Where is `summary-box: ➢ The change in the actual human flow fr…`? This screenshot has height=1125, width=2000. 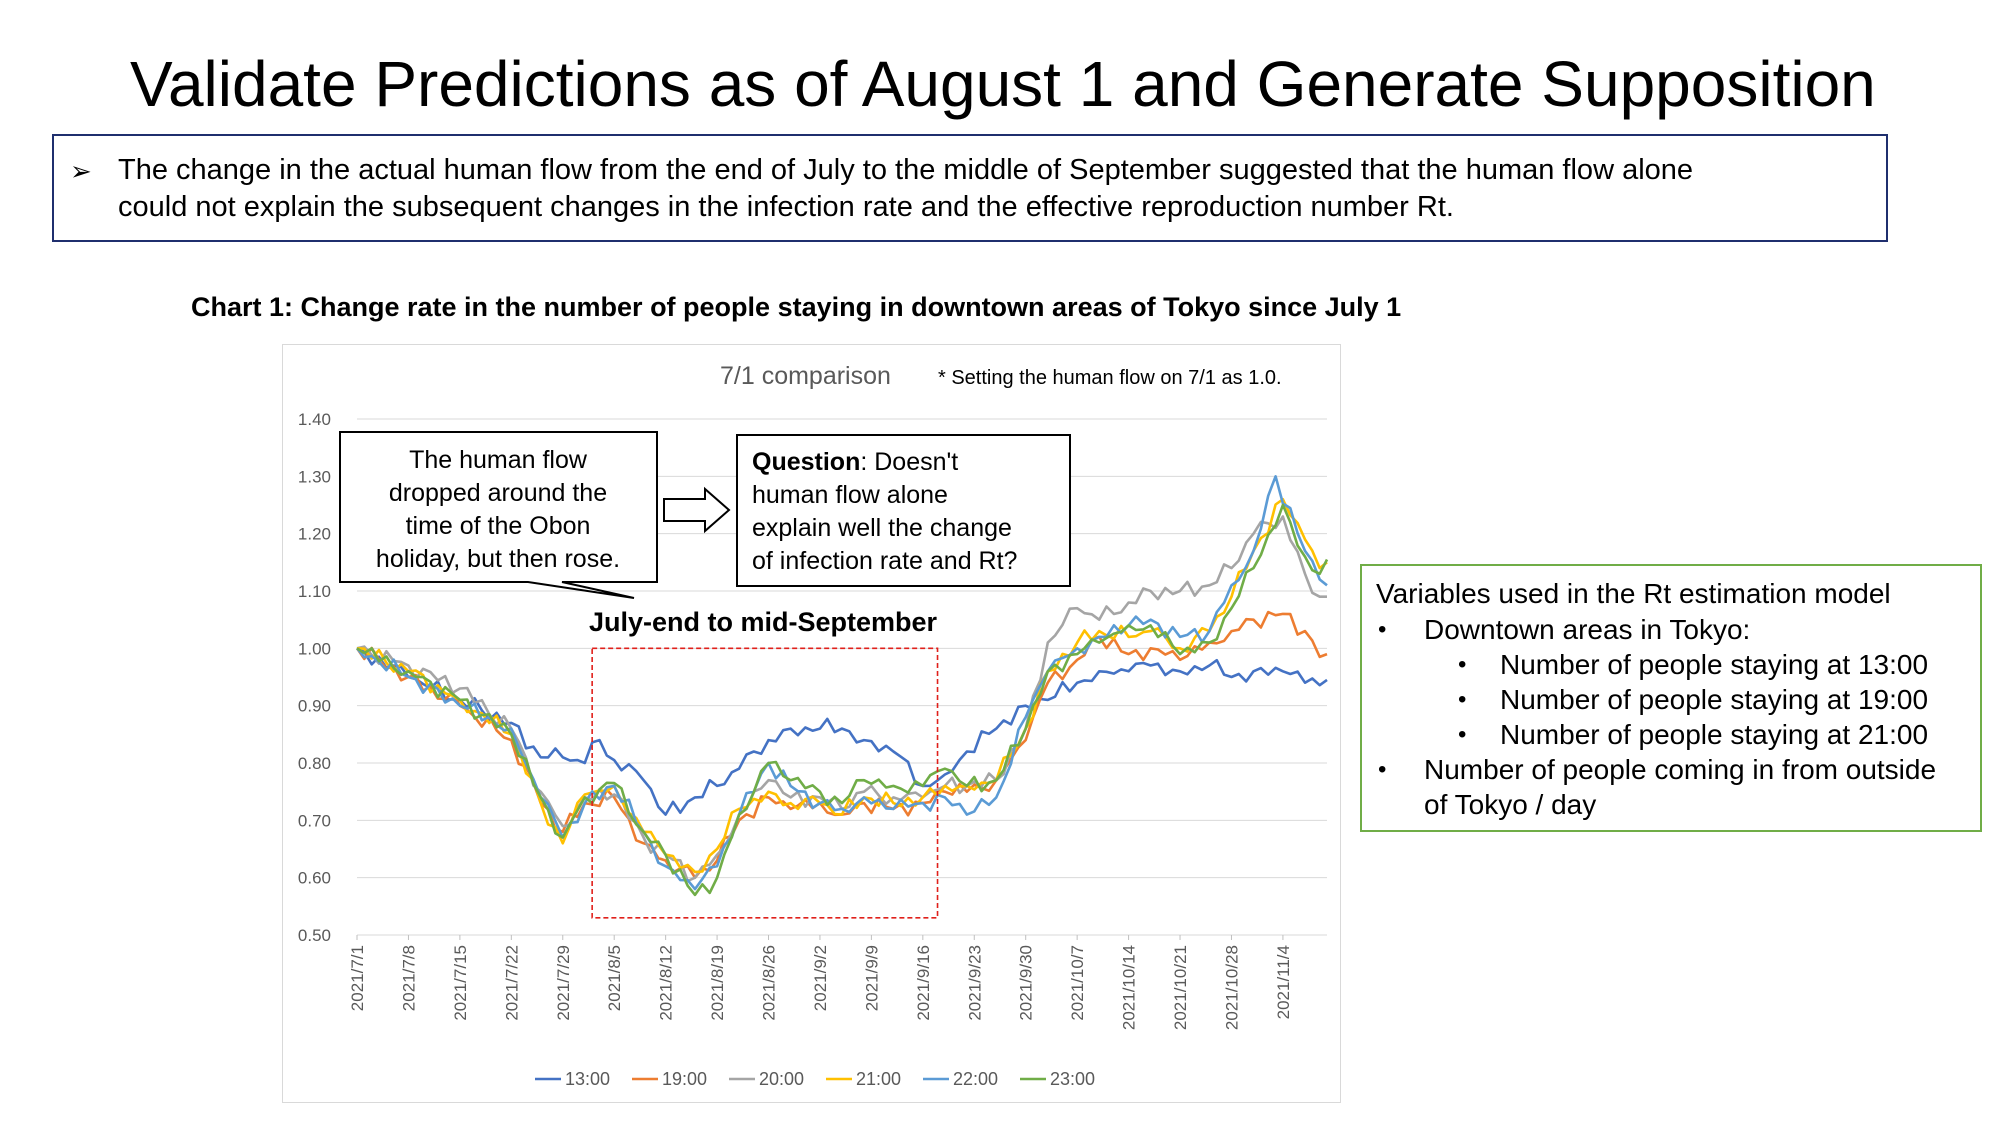
summary-box: ➢ The change in the actual human flow fr… is located at coordinates (970, 188).